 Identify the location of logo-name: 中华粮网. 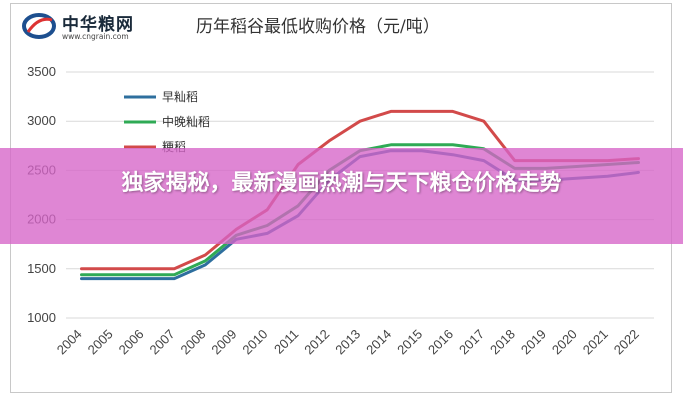
(98, 25).